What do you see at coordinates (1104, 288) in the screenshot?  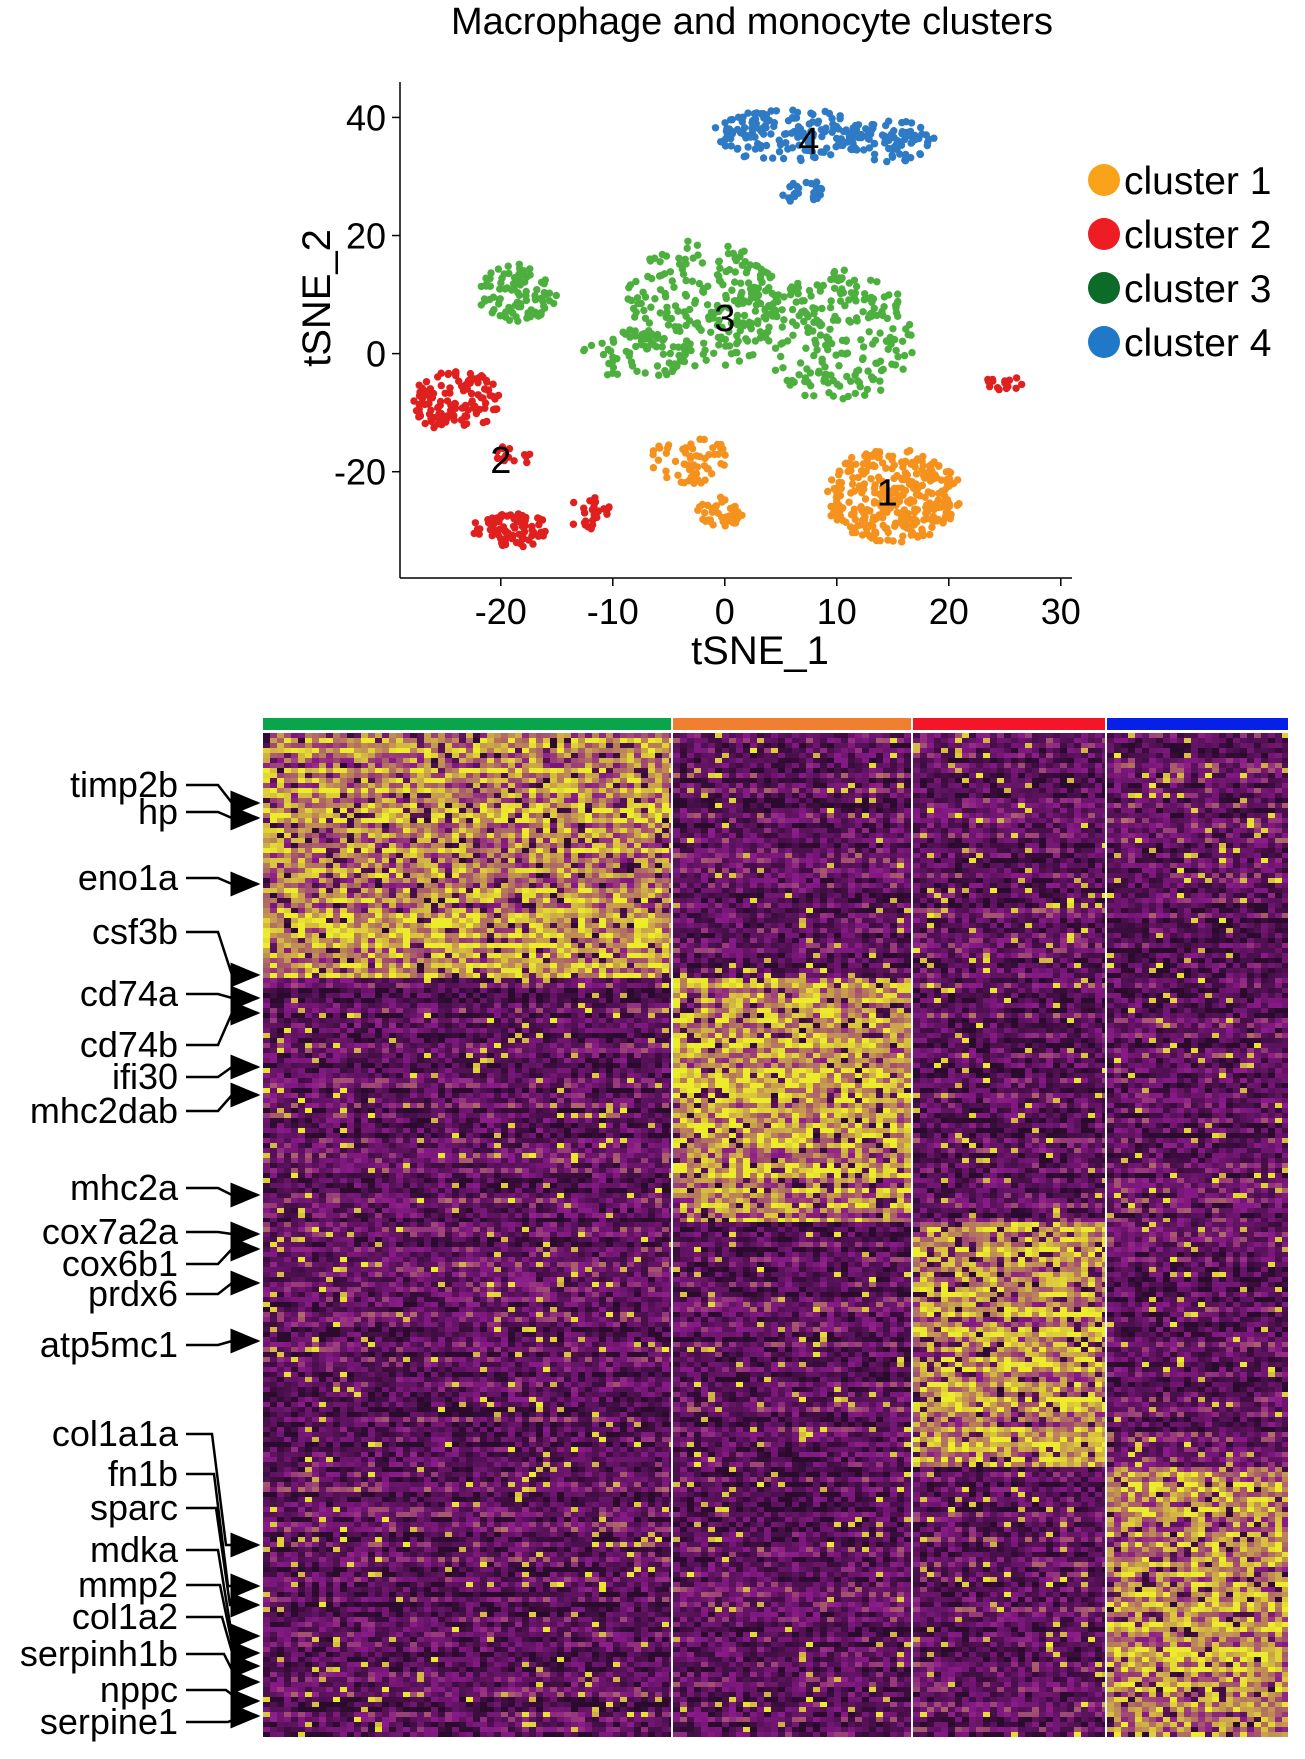 I see `legend-swatch` at bounding box center [1104, 288].